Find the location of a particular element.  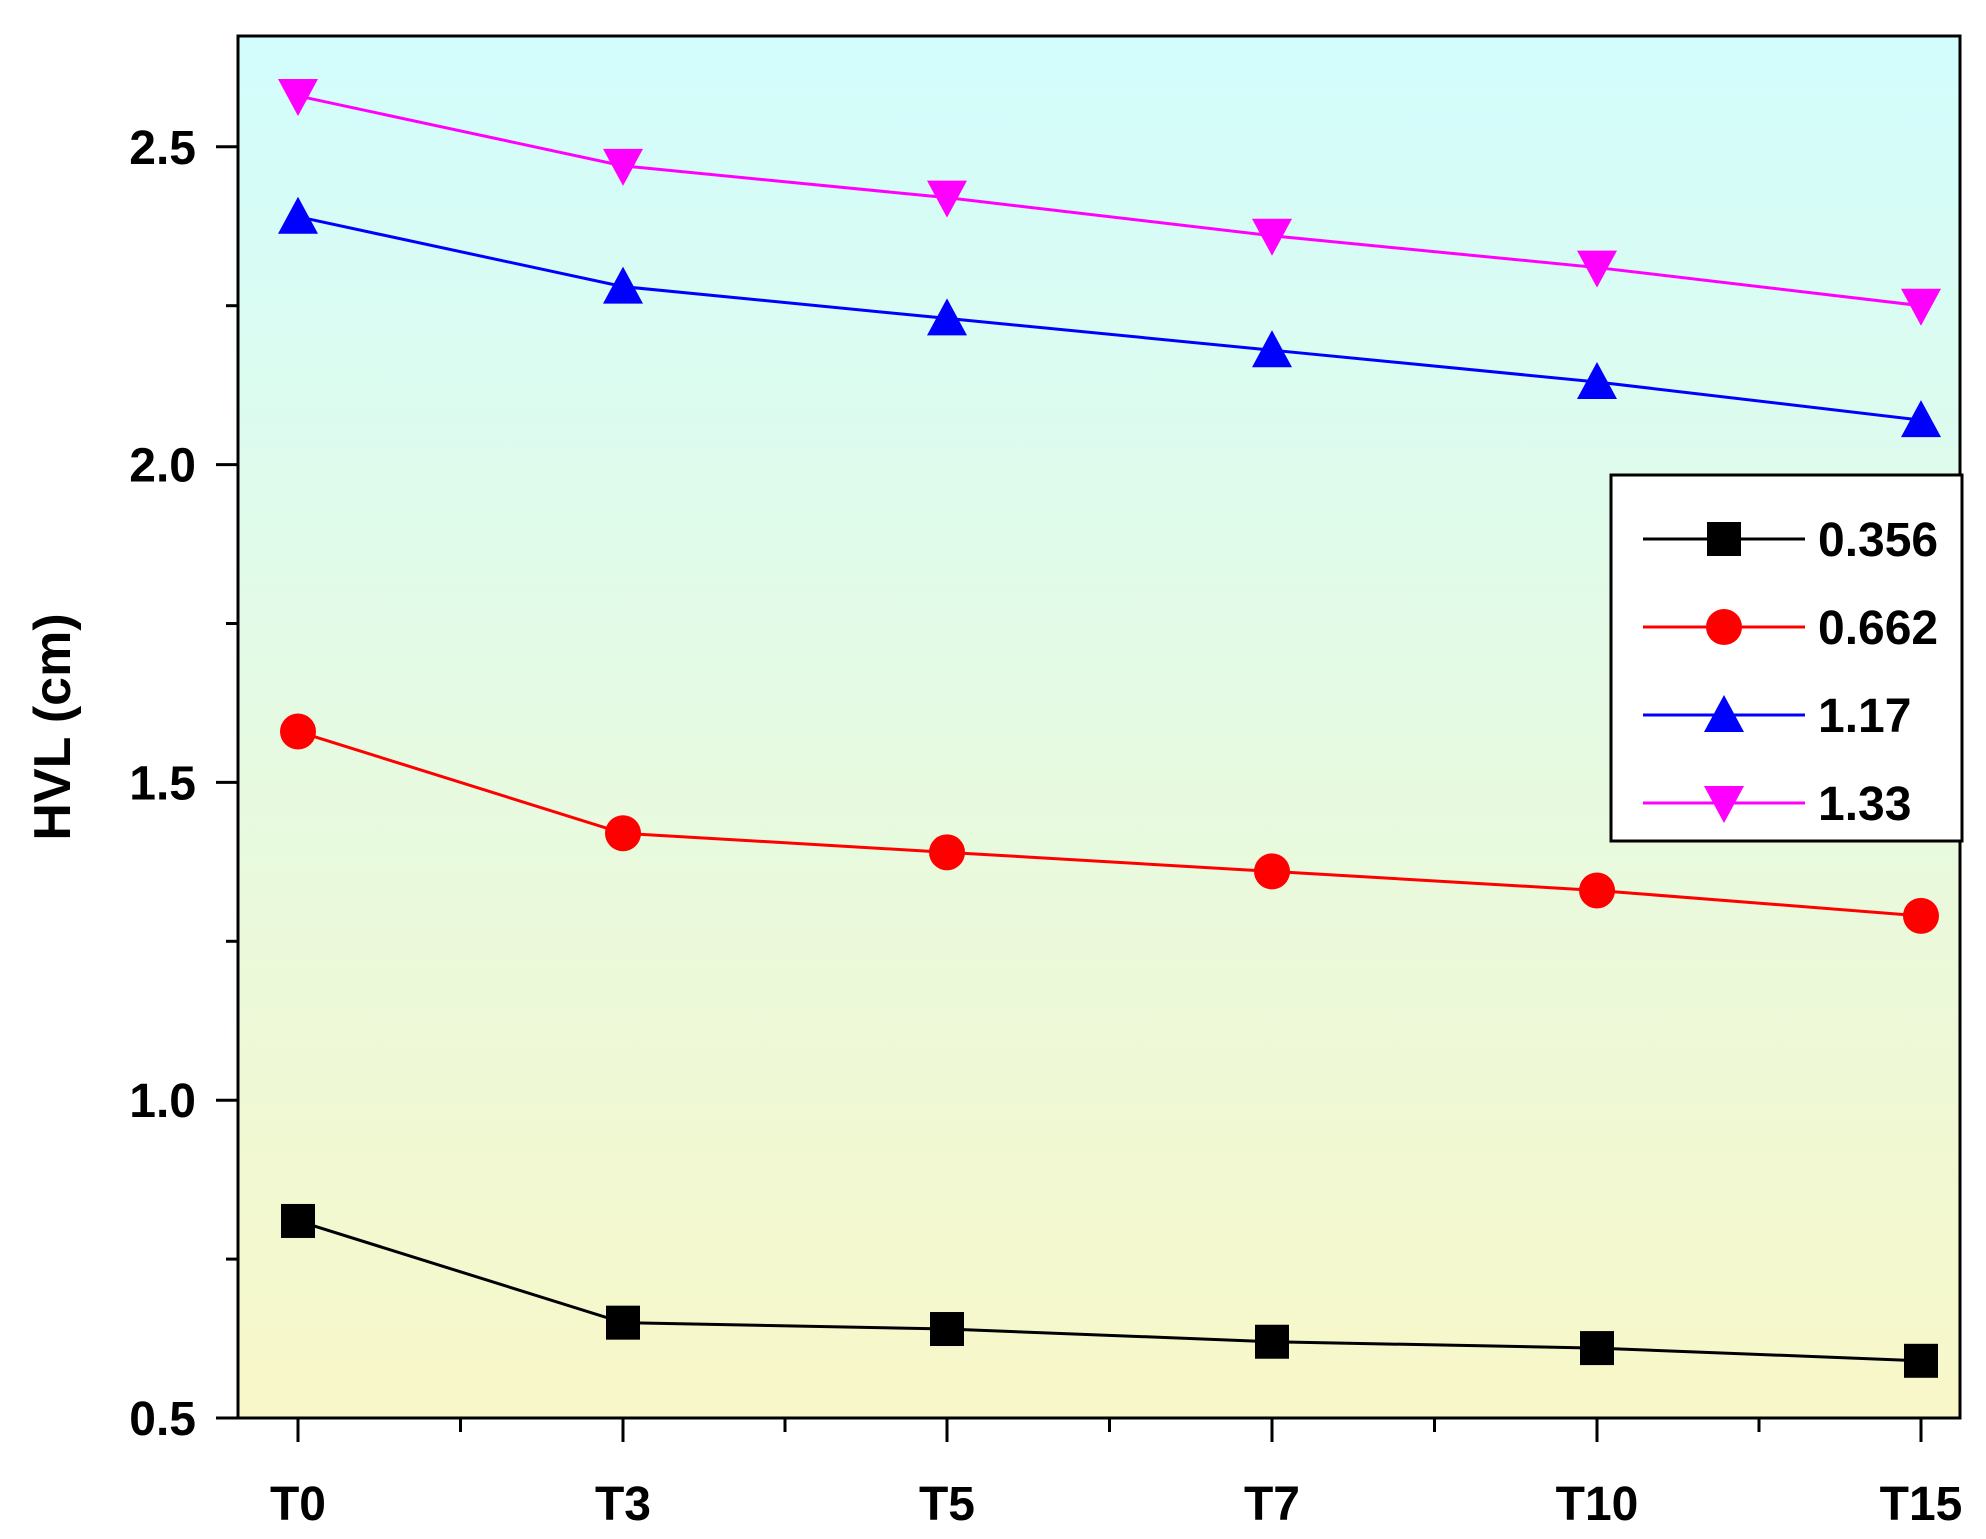

y-tick-label: 1.0 is located at coordinates (162, 1101).